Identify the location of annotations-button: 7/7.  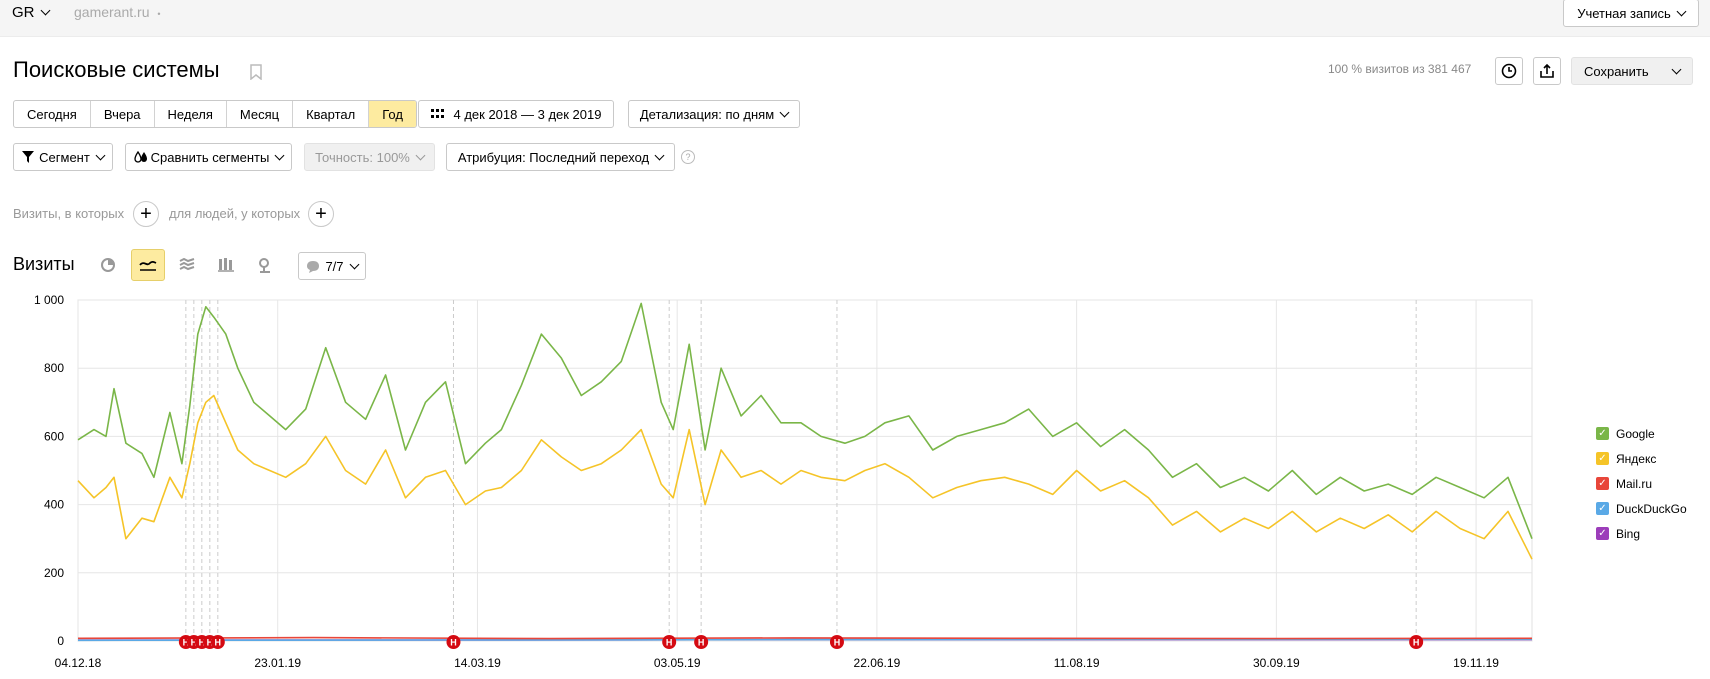
(332, 266).